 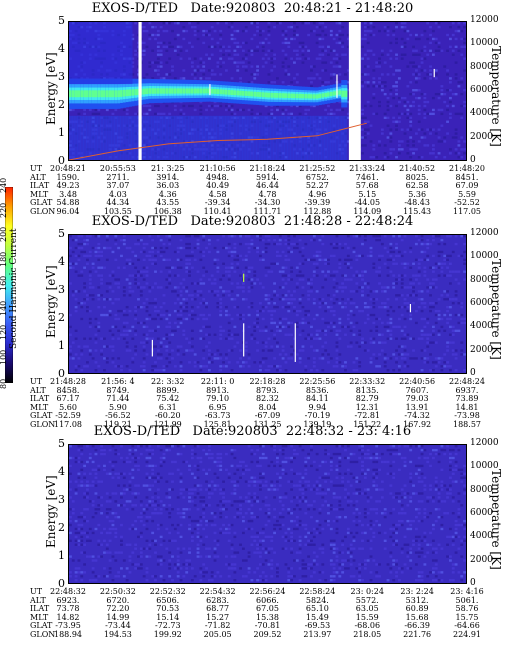 I want to click on orbit-cell: 5.15, so click(x=367, y=194).